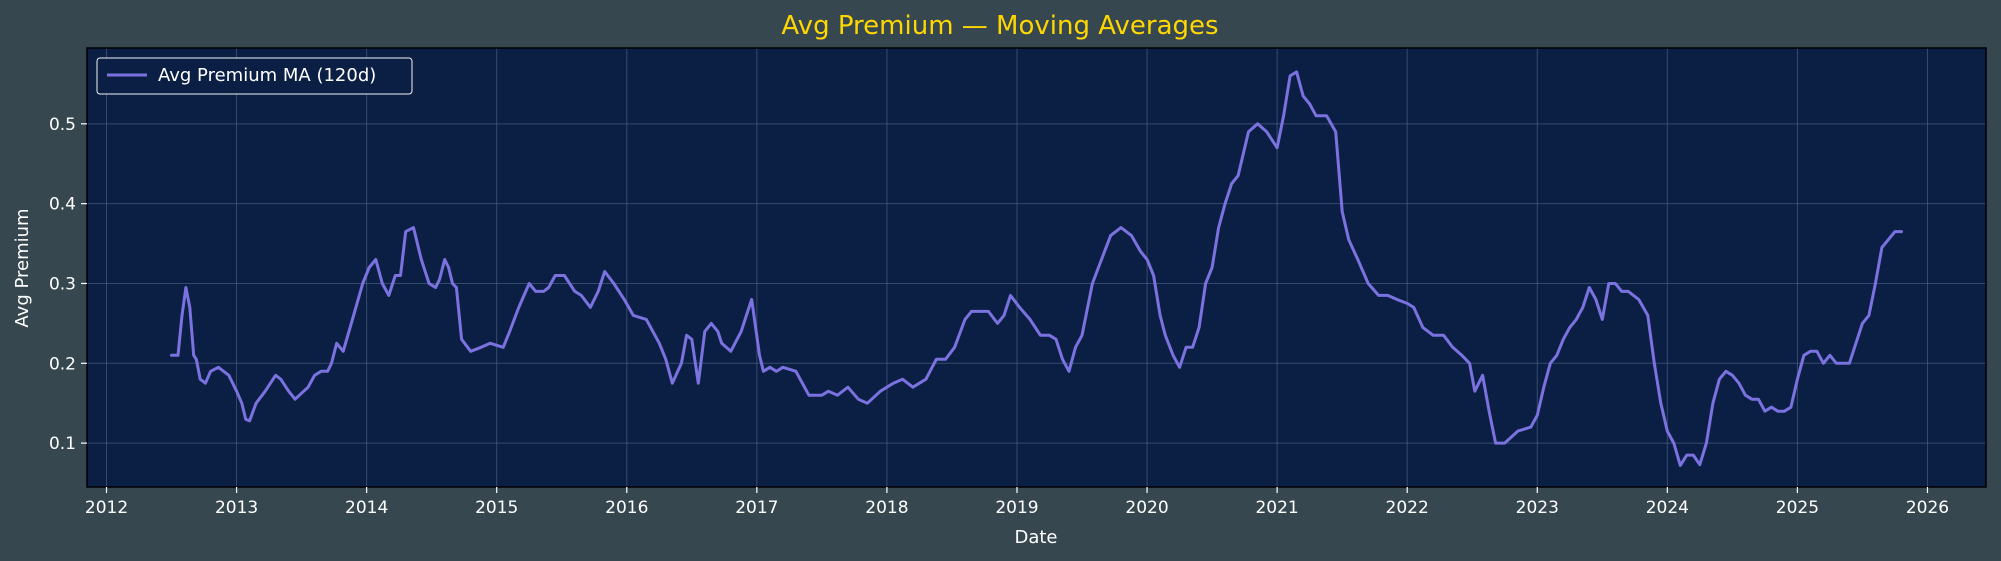  I want to click on legend: Avg Premium MA (120d), so click(254, 76).